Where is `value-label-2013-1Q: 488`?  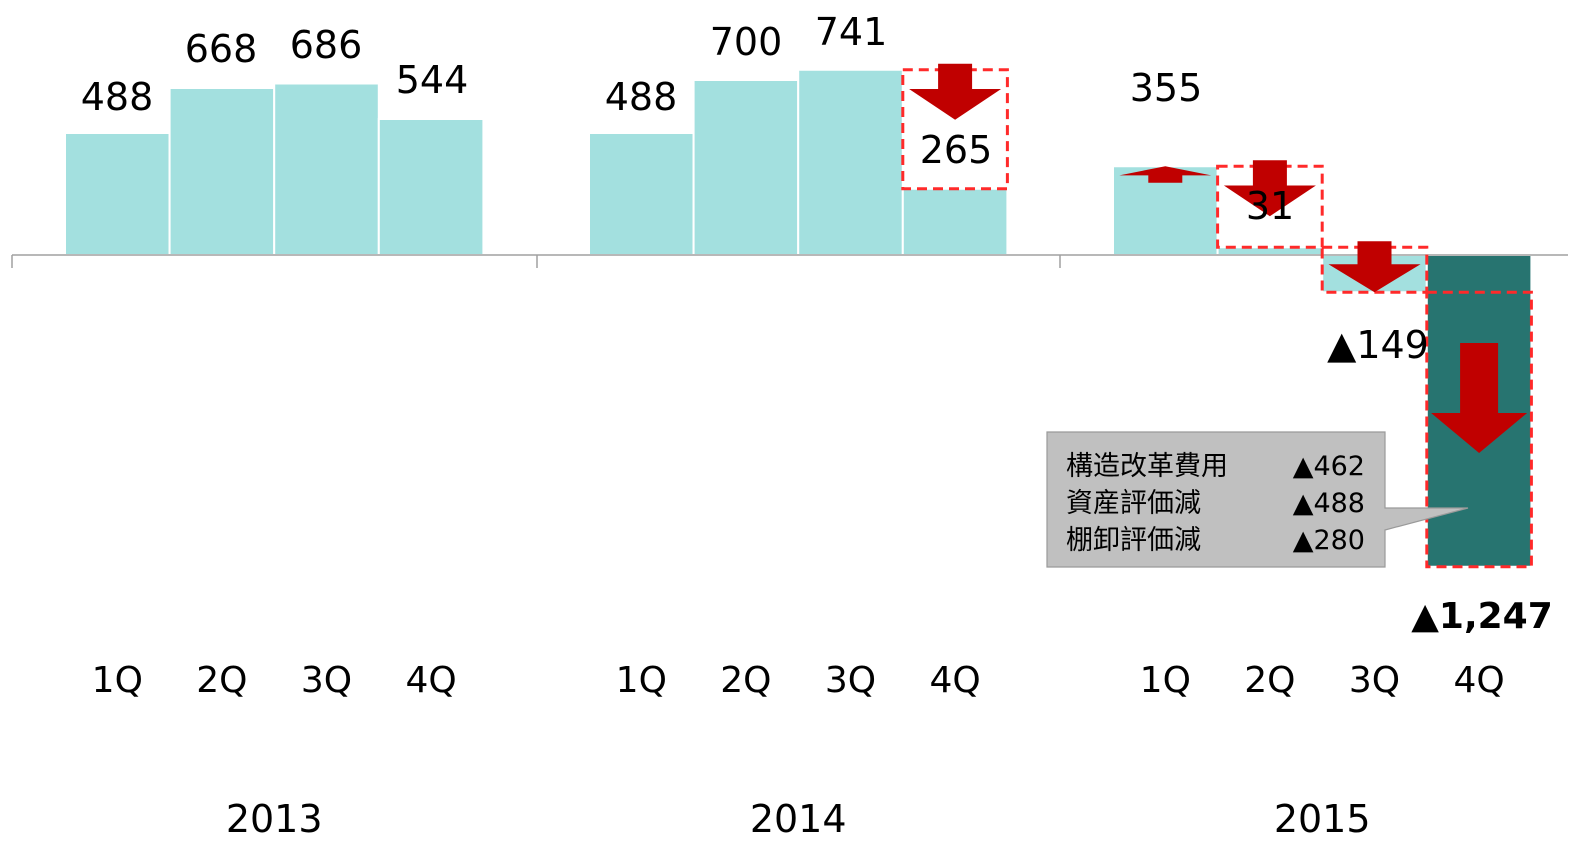
value-label-2013-1Q: 488 is located at coordinates (117, 97).